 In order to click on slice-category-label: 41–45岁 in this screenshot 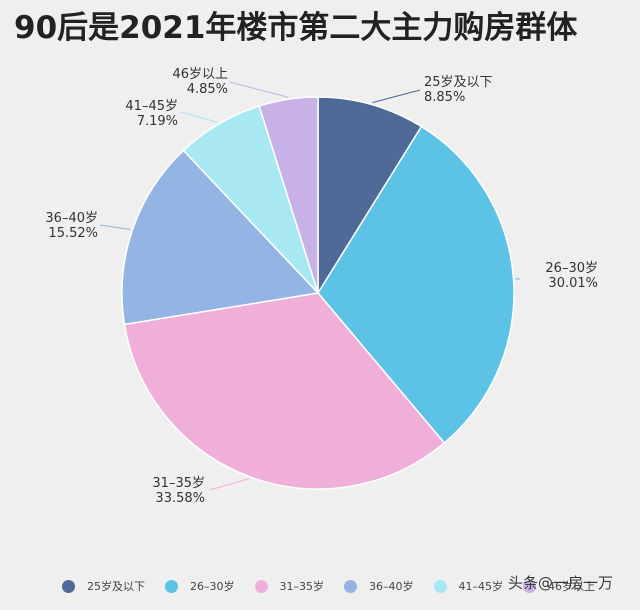, I will do `click(151, 106)`.